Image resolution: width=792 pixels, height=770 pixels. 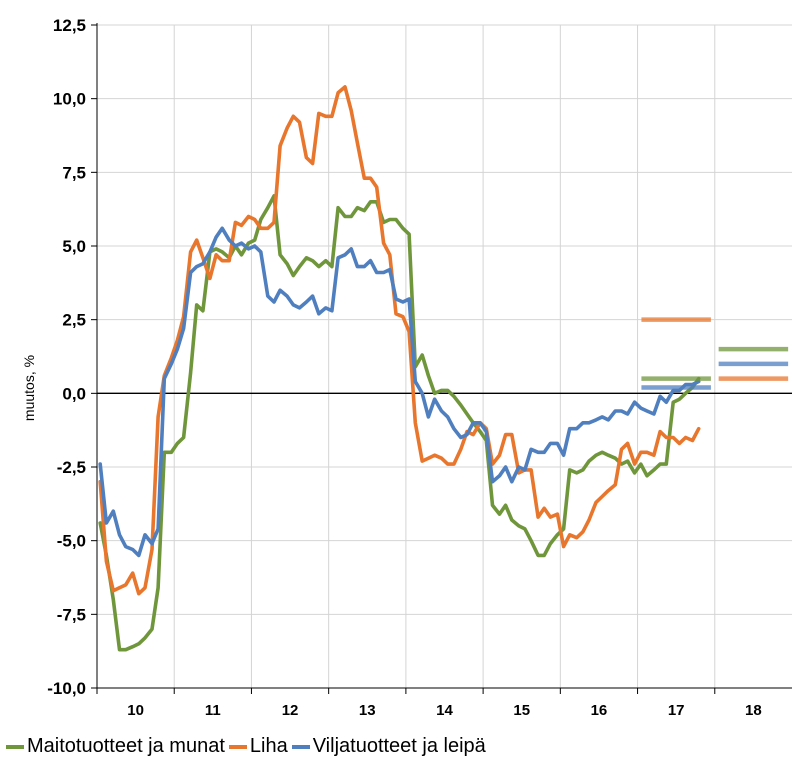 I want to click on legend-label: Maitotuotteet ja munat, so click(x=126, y=746).